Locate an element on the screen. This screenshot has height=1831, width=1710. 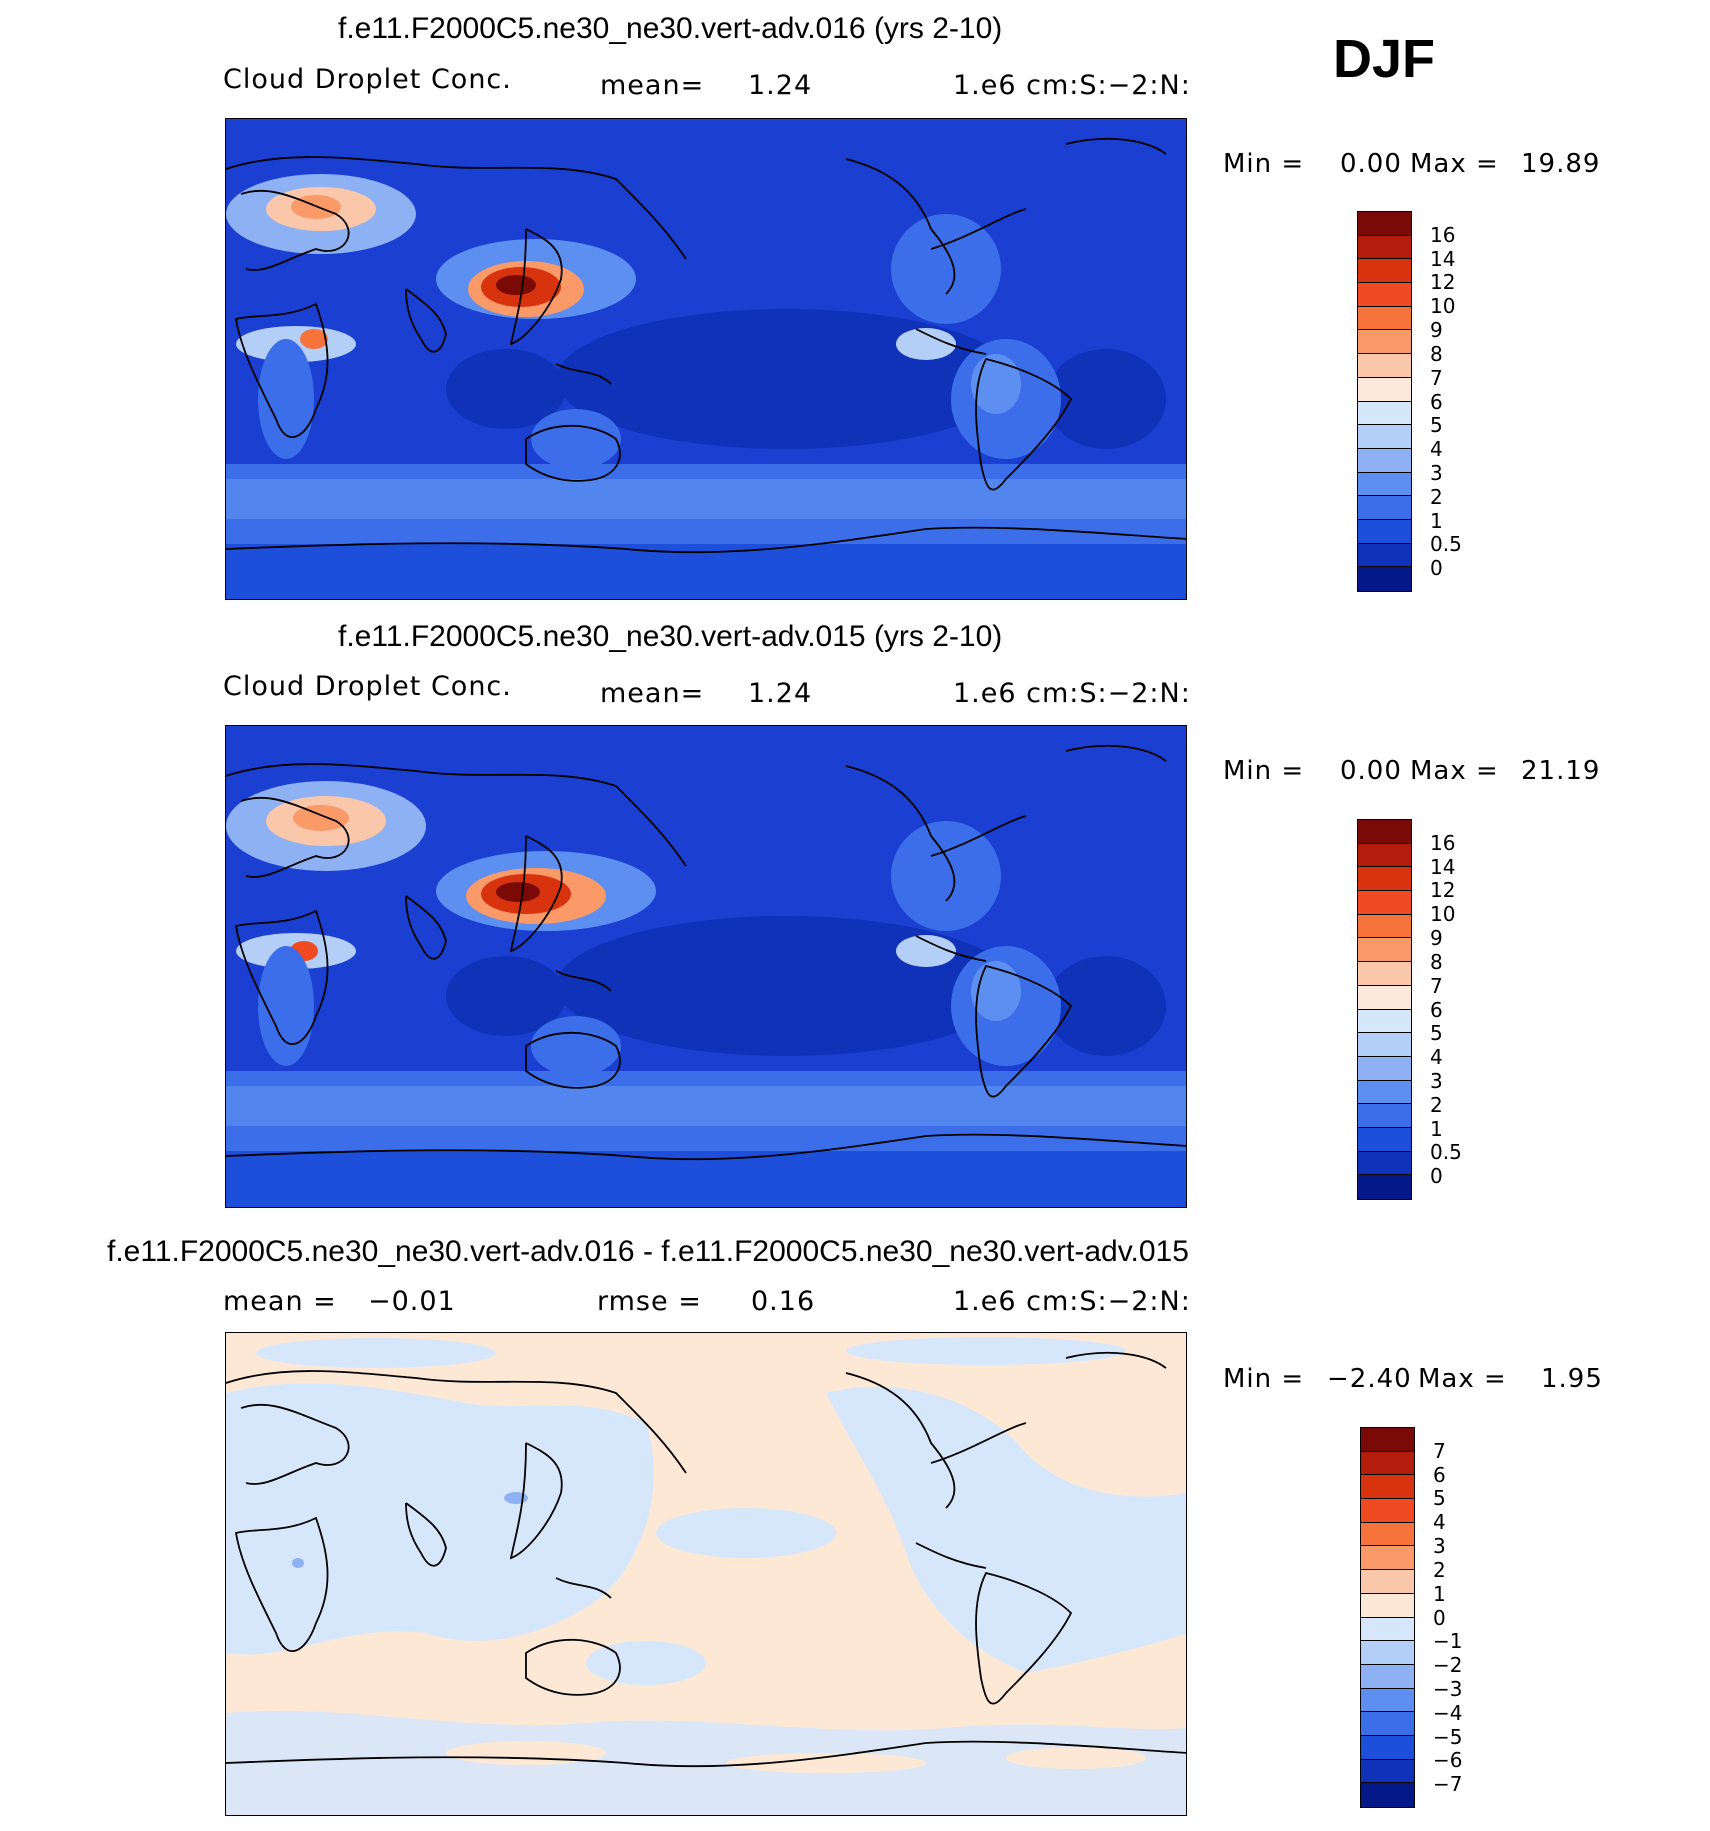
panel-diff-map is located at coordinates (706, 1574).